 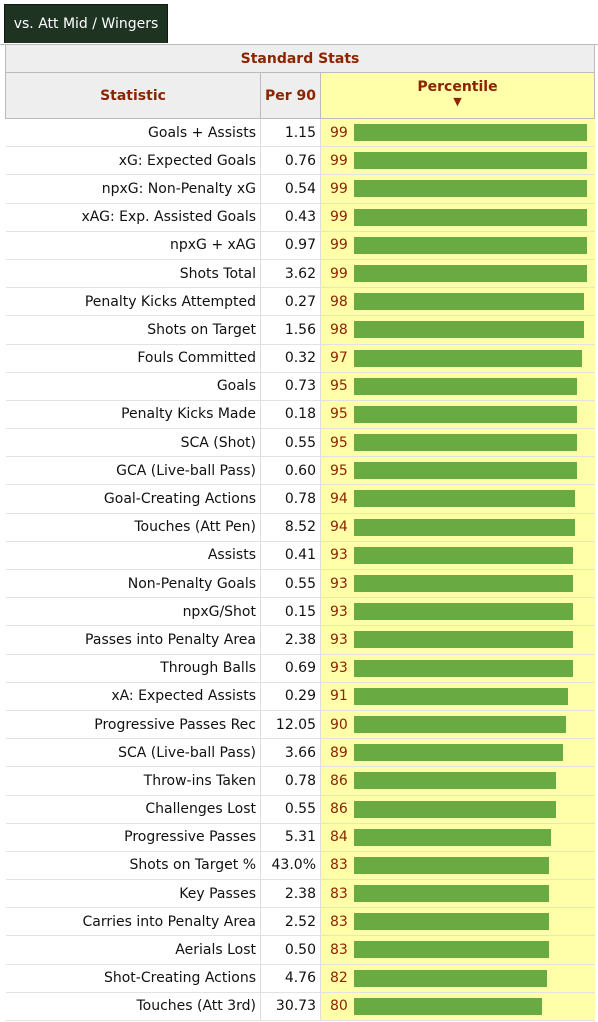 I want to click on stat-name: Non-Penalty Goals, so click(x=133, y=584).